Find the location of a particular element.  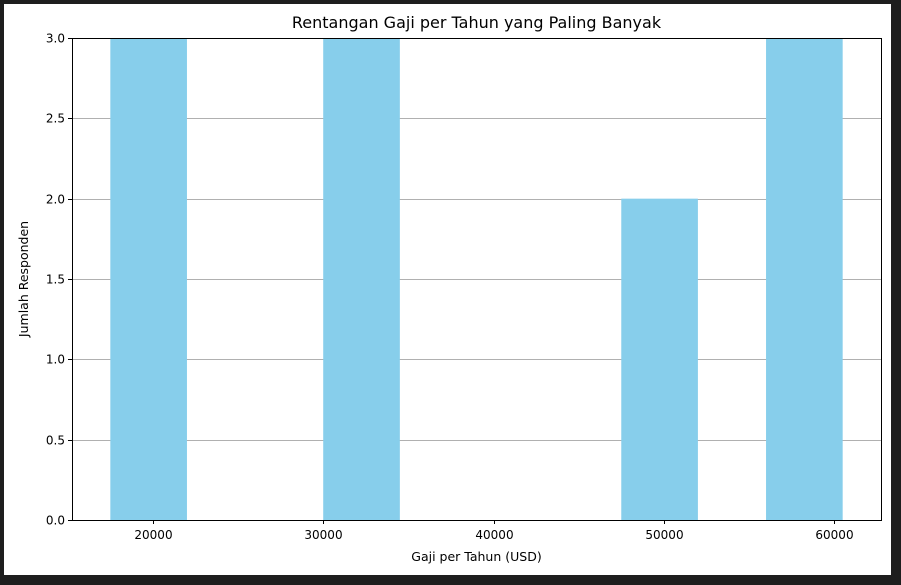

x-axis-ticks: 20000 30000 40000 50000 60000 is located at coordinates (494, 531).